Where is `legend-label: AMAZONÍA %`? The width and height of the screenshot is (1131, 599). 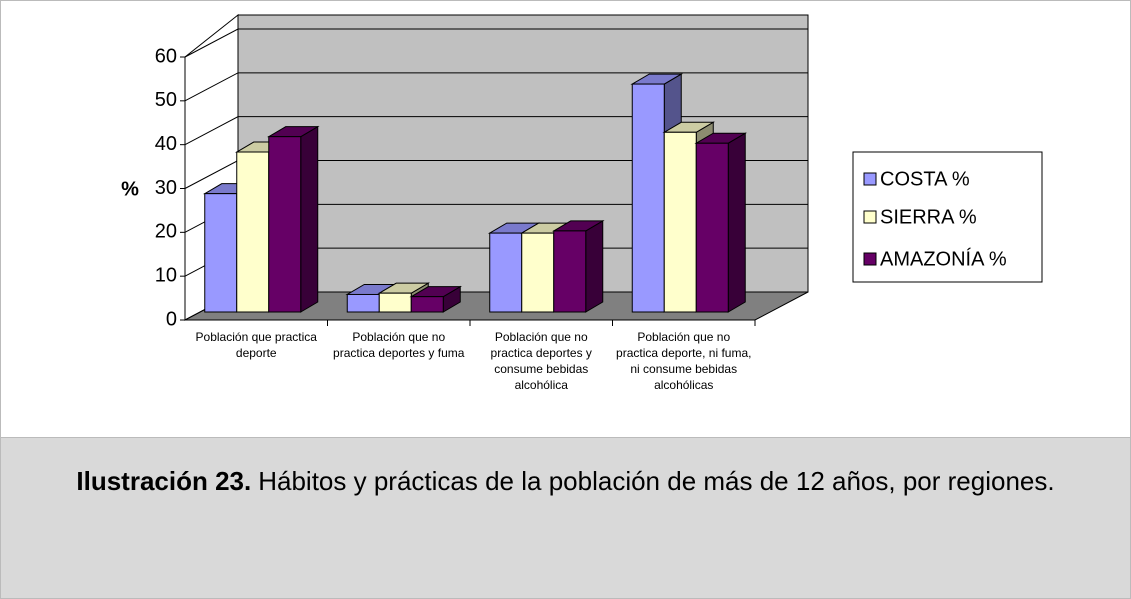 legend-label: AMAZONÍA % is located at coordinates (943, 258).